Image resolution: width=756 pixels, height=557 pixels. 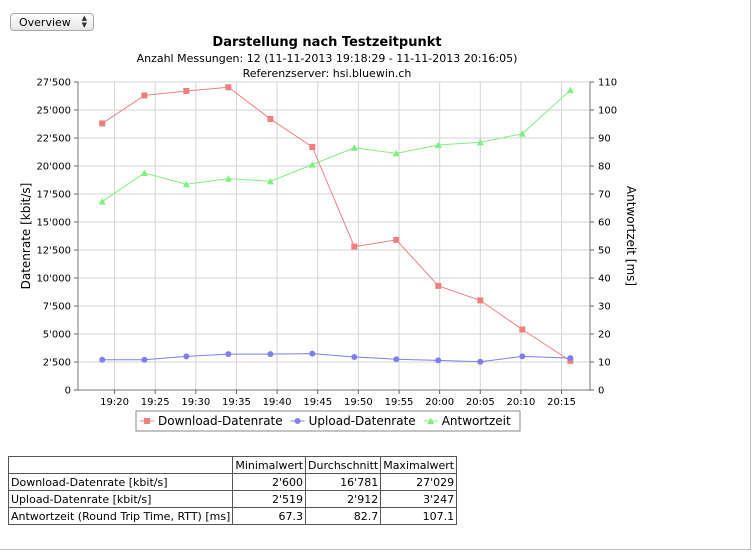 I want to click on y2-tick-label: 0, so click(x=601, y=391).